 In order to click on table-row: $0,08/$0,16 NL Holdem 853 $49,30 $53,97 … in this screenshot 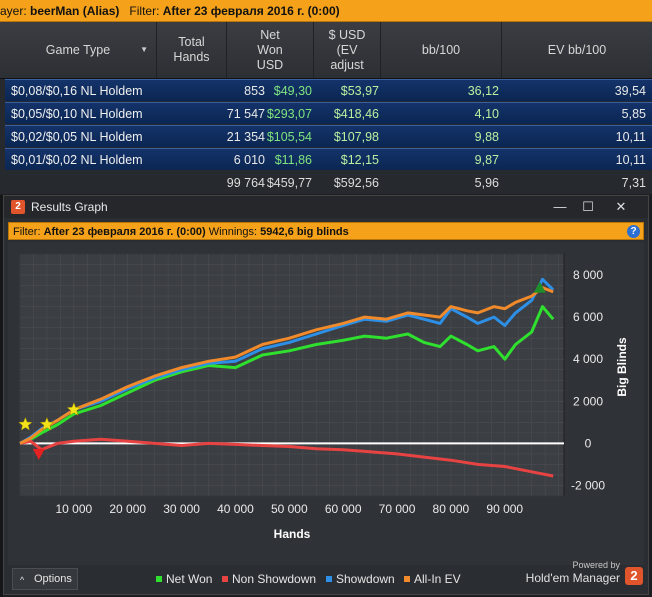, I will do `click(328, 90)`.